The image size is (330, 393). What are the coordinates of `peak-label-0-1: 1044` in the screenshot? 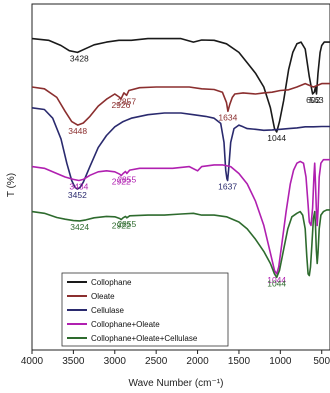 It's located at (276, 138).